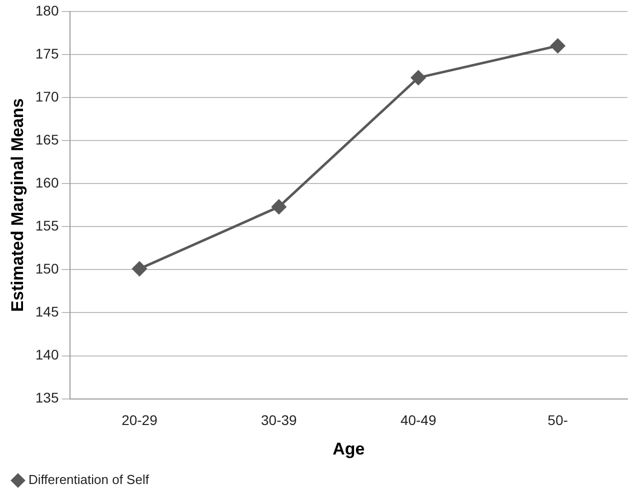 Image resolution: width=636 pixels, height=499 pixels. What do you see at coordinates (47, 354) in the screenshot?
I see `y-tick-label: 140` at bounding box center [47, 354].